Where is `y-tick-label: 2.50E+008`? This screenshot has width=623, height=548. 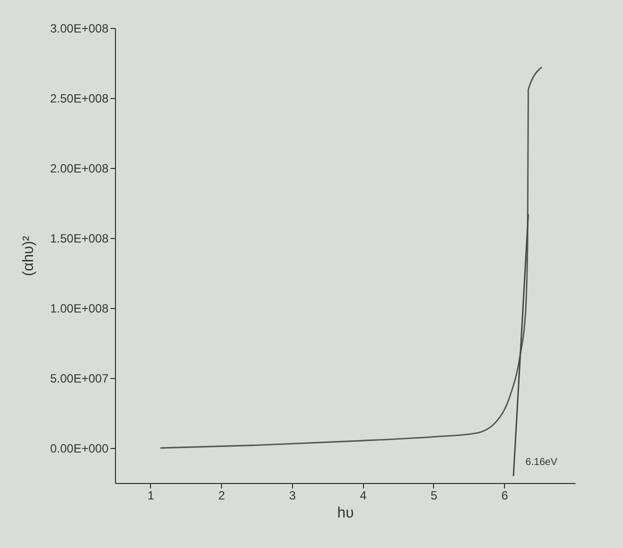
y-tick-label: 2.50E+008 is located at coordinates (79, 99).